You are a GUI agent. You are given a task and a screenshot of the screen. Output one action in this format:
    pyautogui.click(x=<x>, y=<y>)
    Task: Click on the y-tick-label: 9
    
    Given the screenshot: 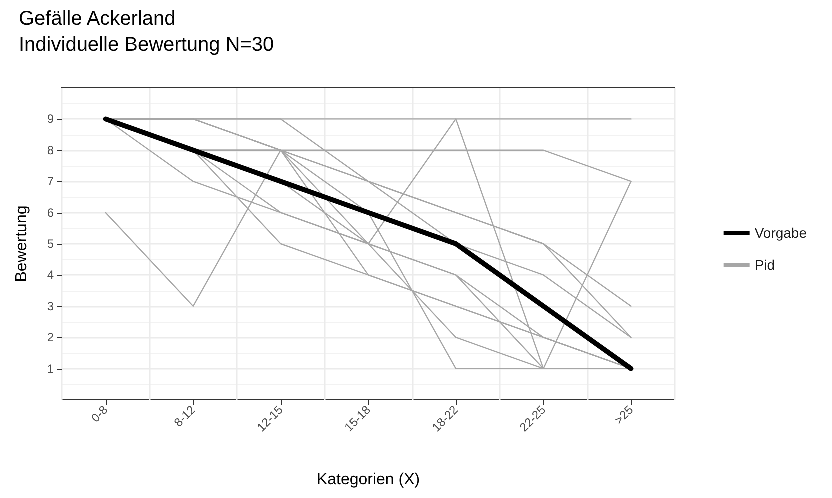 What is the action you would take?
    pyautogui.click(x=50, y=119)
    